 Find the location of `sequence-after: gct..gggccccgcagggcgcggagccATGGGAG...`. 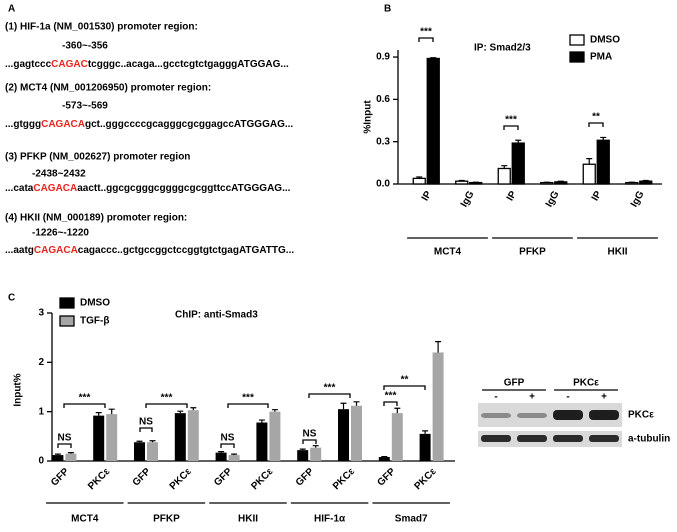

sequence-after: gct..gggccccgcagggcgcggagccATGGGAG... is located at coordinates (189, 124).